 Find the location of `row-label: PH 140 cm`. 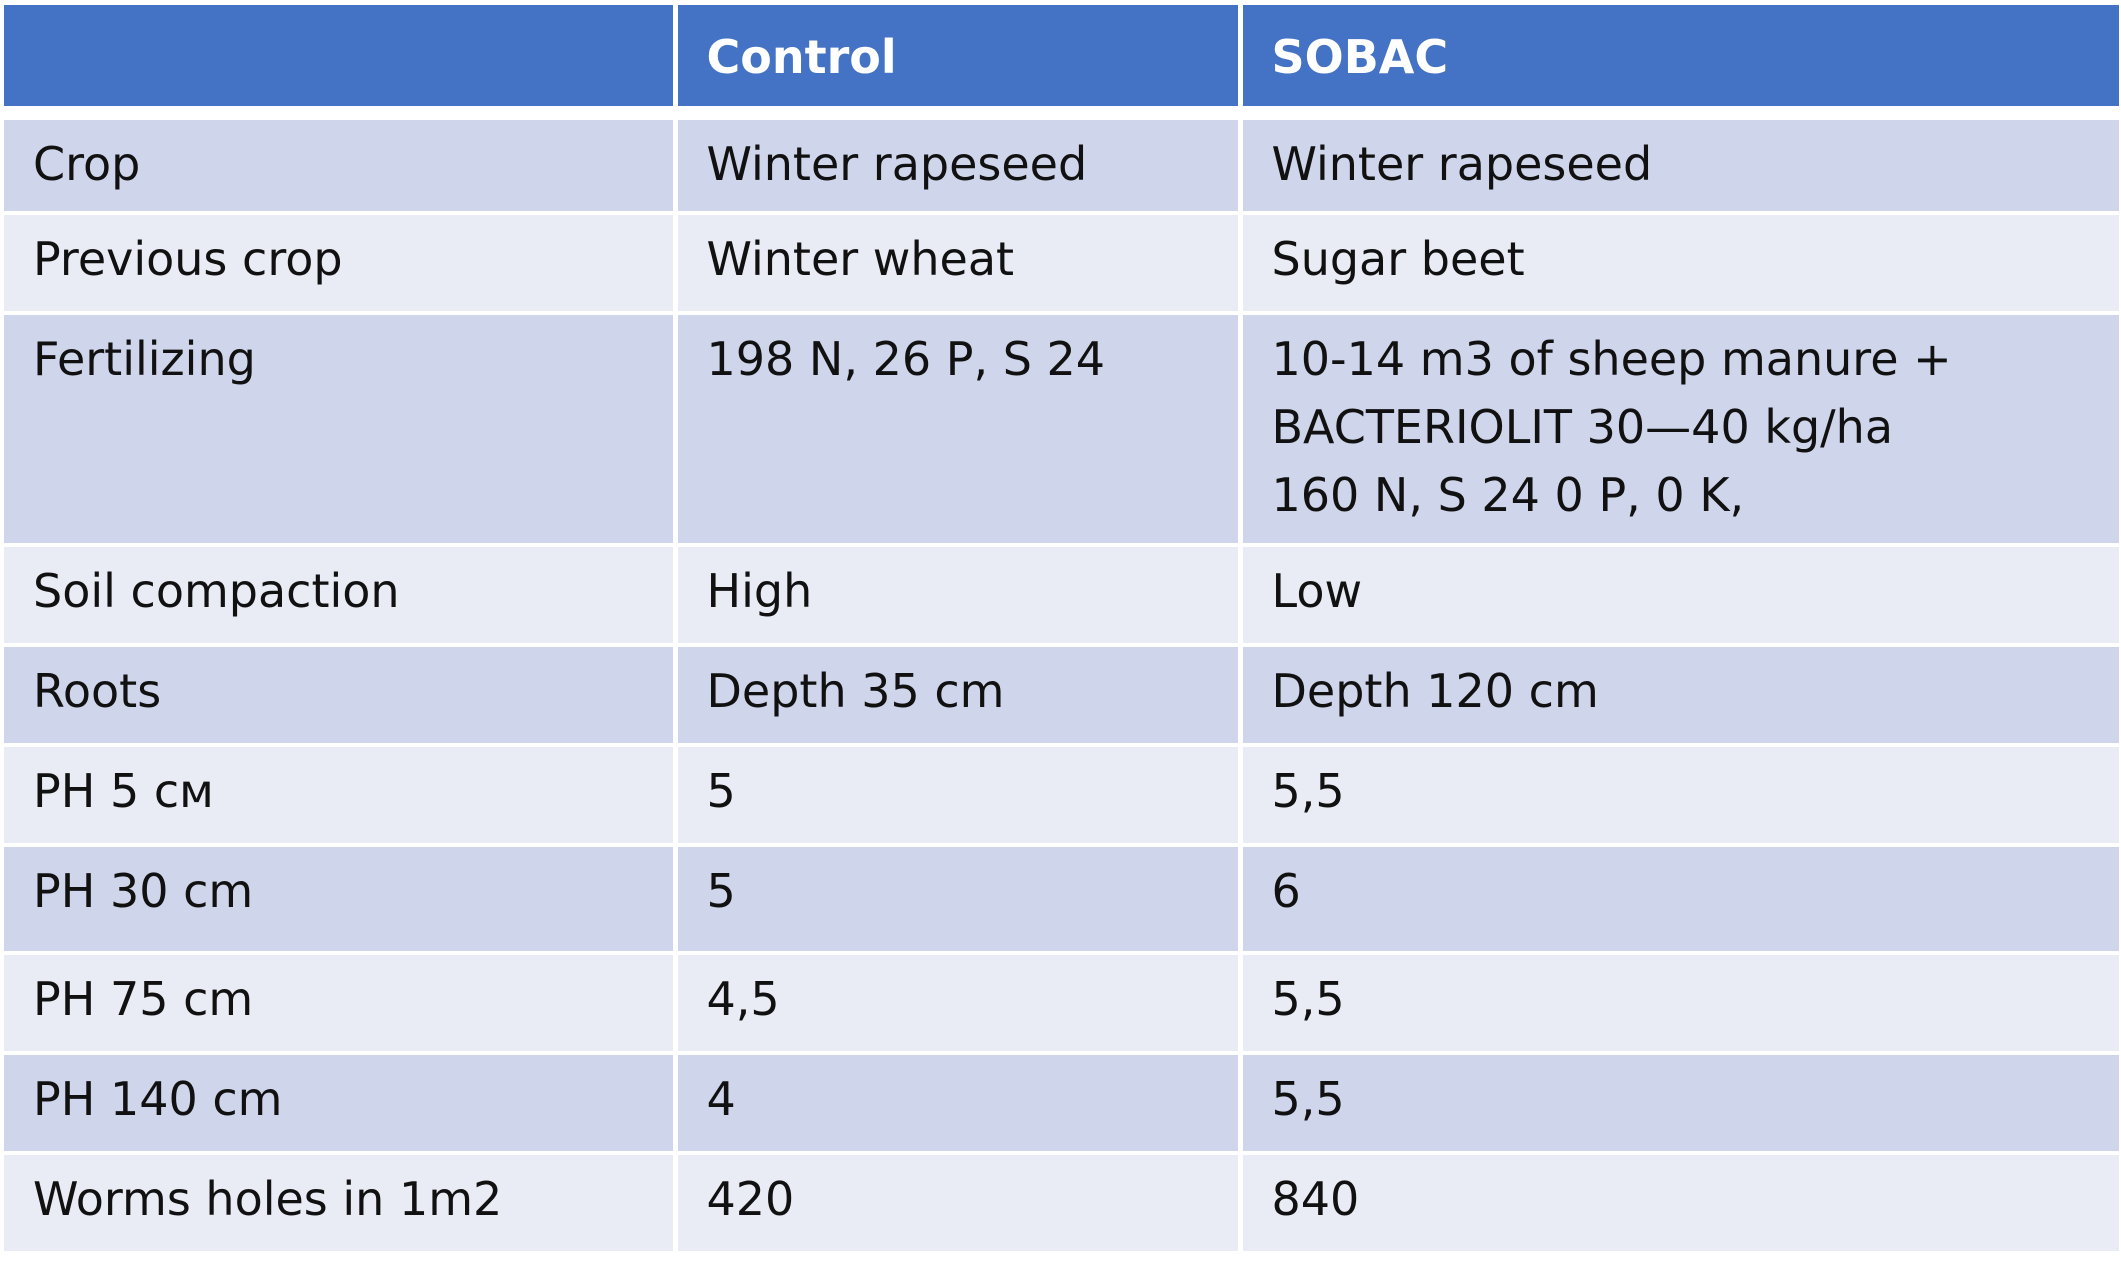

row-label: PH 140 cm is located at coordinates (341, 1104).